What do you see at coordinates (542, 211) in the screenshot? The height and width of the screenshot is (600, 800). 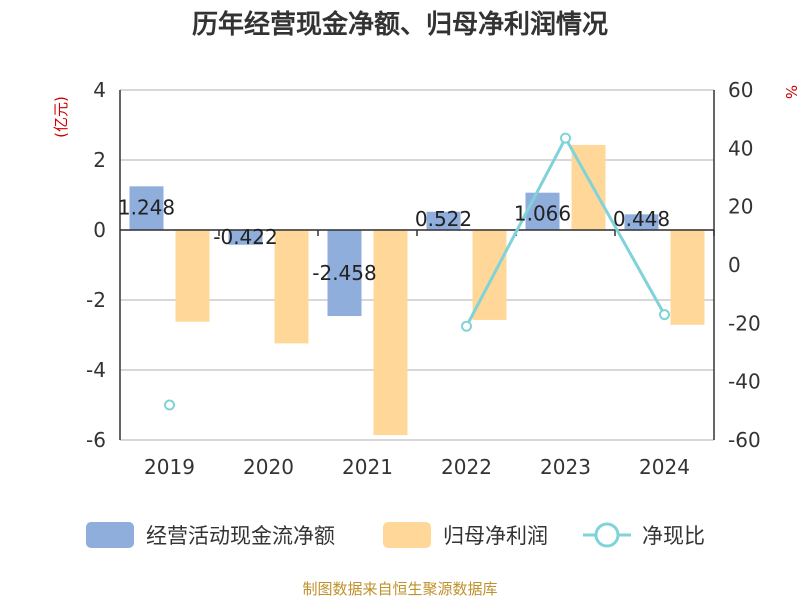 I see `bar-cash-2023` at bounding box center [542, 211].